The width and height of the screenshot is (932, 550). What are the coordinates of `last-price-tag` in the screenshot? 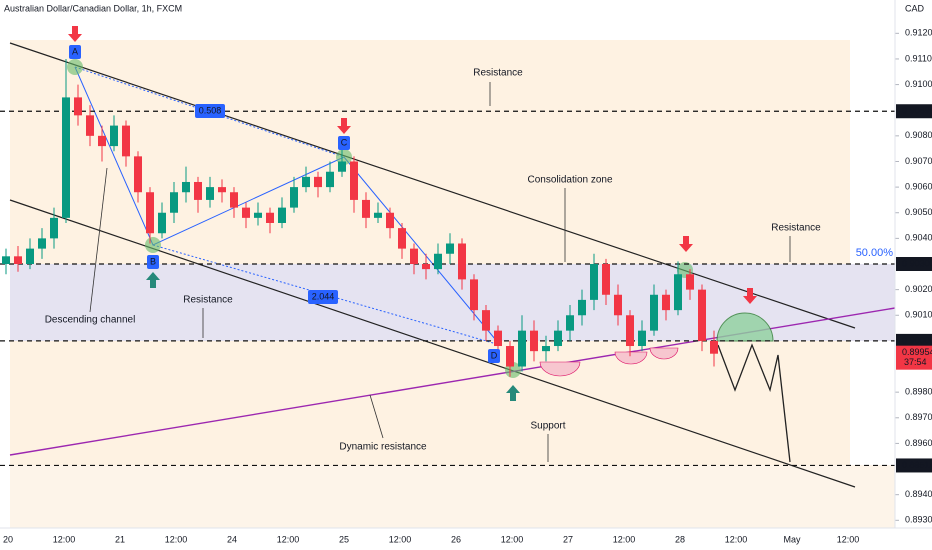 It's located at (914, 357).